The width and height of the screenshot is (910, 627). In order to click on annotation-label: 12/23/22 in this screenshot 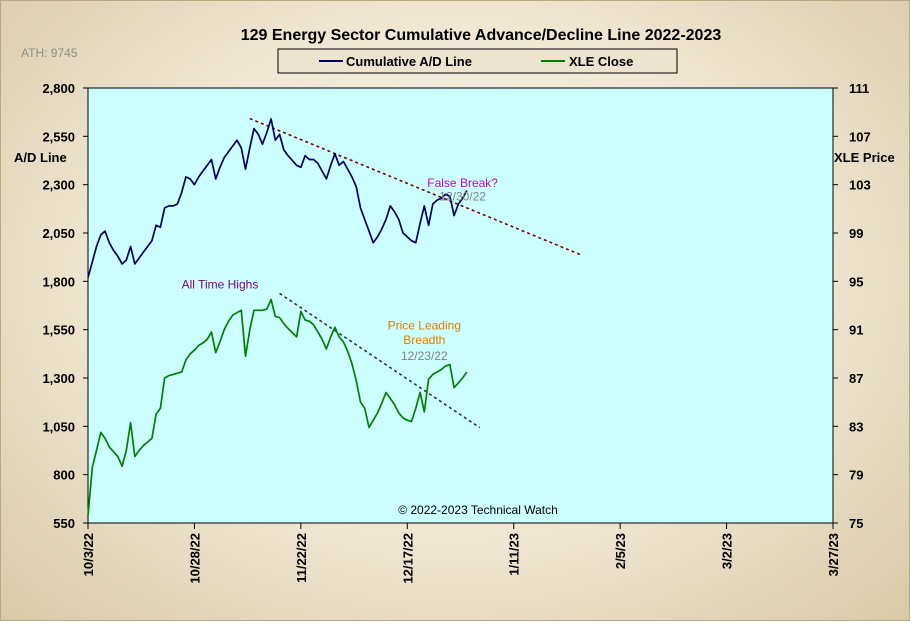, I will do `click(424, 356)`.